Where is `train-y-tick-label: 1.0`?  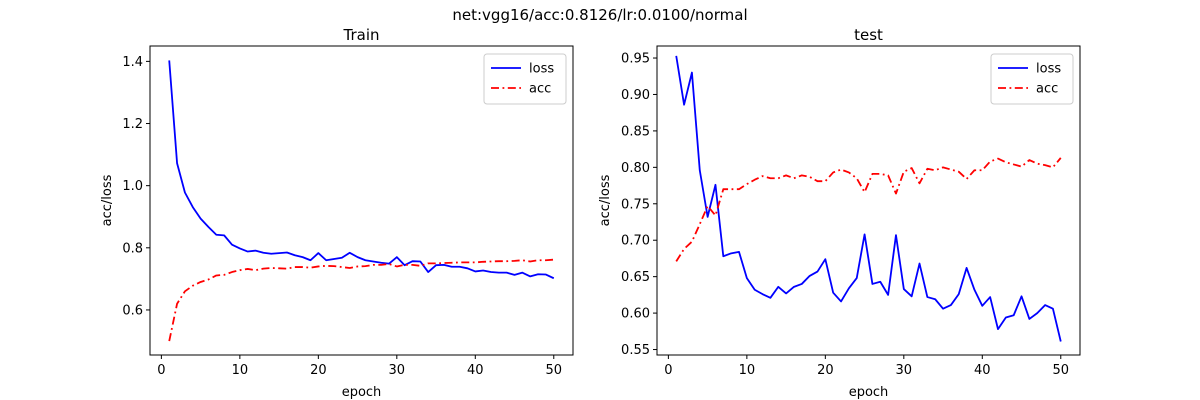
train-y-tick-label: 1.0 is located at coordinates (132, 186).